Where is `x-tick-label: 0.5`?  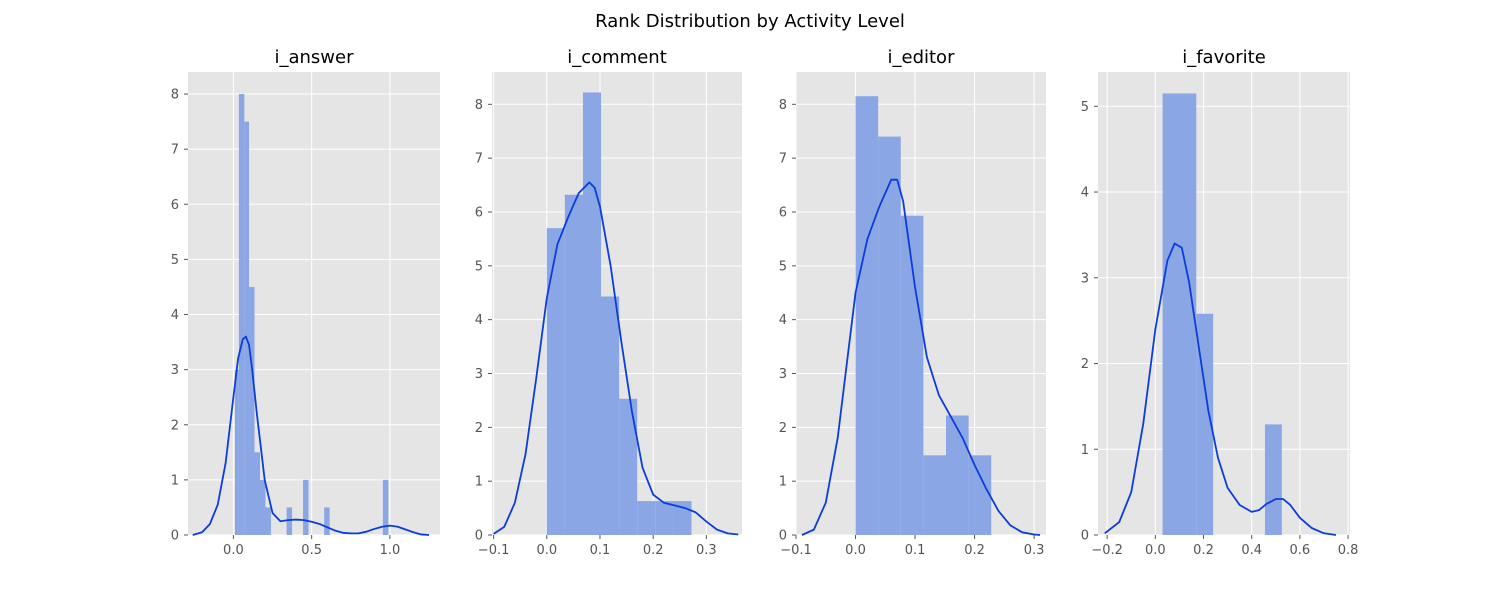
x-tick-label: 0.5 is located at coordinates (311, 550).